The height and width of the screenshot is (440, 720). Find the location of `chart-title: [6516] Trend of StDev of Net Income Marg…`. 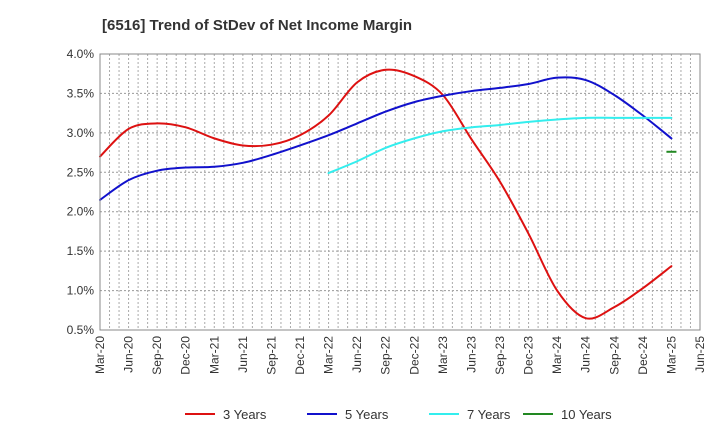

chart-title: [6516] Trend of StDev of Net Income Marg… is located at coordinates (257, 25).